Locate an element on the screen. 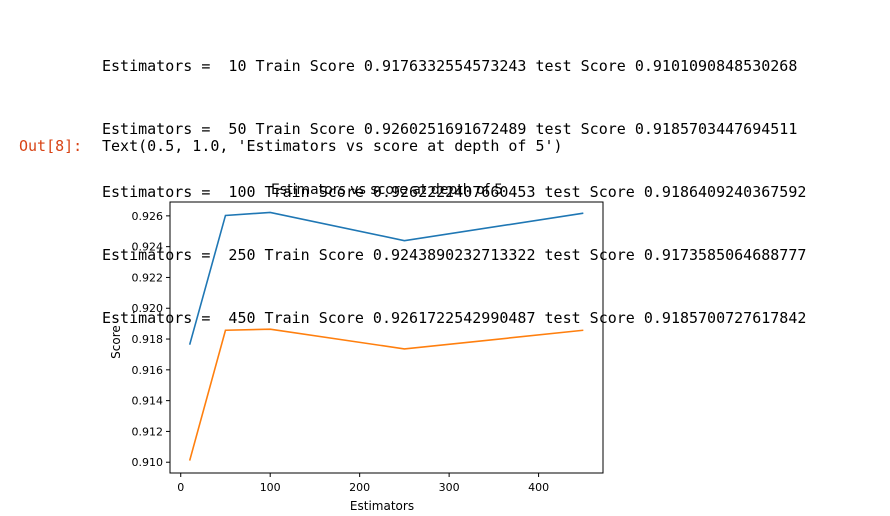 This screenshot has height=516, width=890. y-tick-label: 0.922 is located at coordinates (148, 277).